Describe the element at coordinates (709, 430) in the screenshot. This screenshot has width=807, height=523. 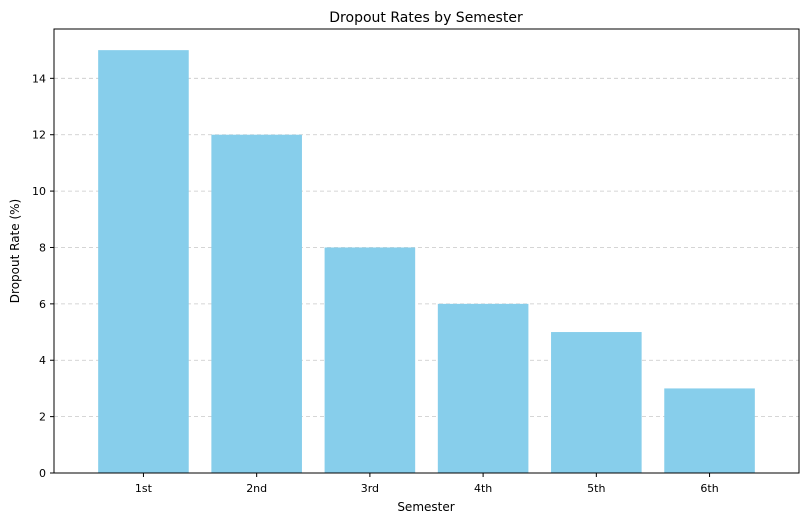
I see `bar-6th` at that location.